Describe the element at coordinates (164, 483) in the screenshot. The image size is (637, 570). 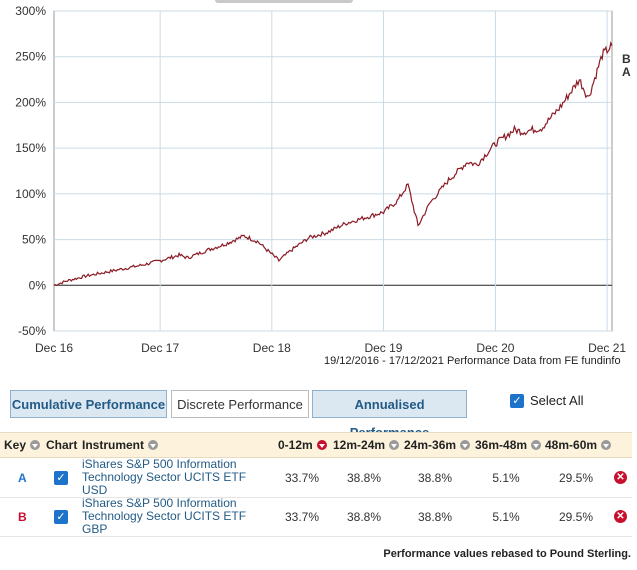
I see `instrument-name-line2: Technology Sector UCITS ETF USD` at that location.